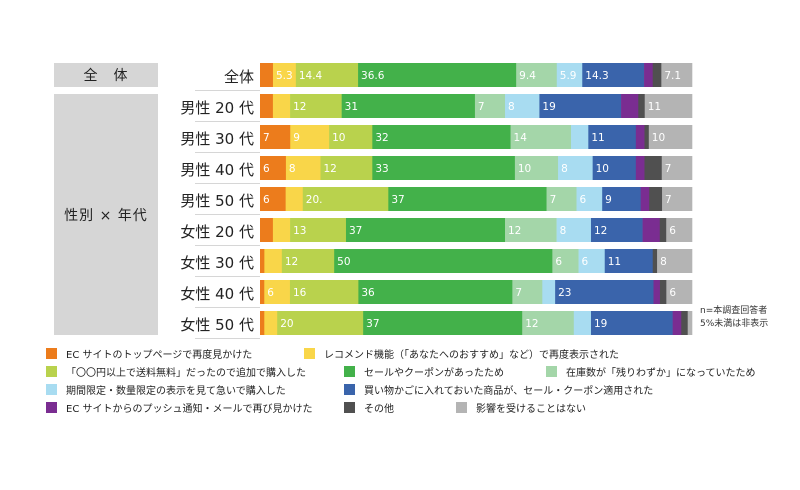 The image size is (800, 490). What do you see at coordinates (734, 318) in the screenshot?
I see `sample-note: n=本調査回答者 5%未満は非表示` at bounding box center [734, 318].